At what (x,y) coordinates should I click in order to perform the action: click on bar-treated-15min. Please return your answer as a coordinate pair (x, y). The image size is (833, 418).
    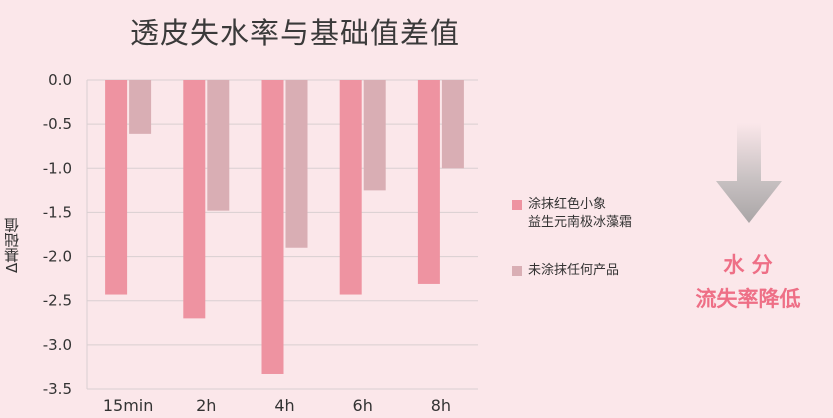
    Looking at the image, I should click on (116, 187).